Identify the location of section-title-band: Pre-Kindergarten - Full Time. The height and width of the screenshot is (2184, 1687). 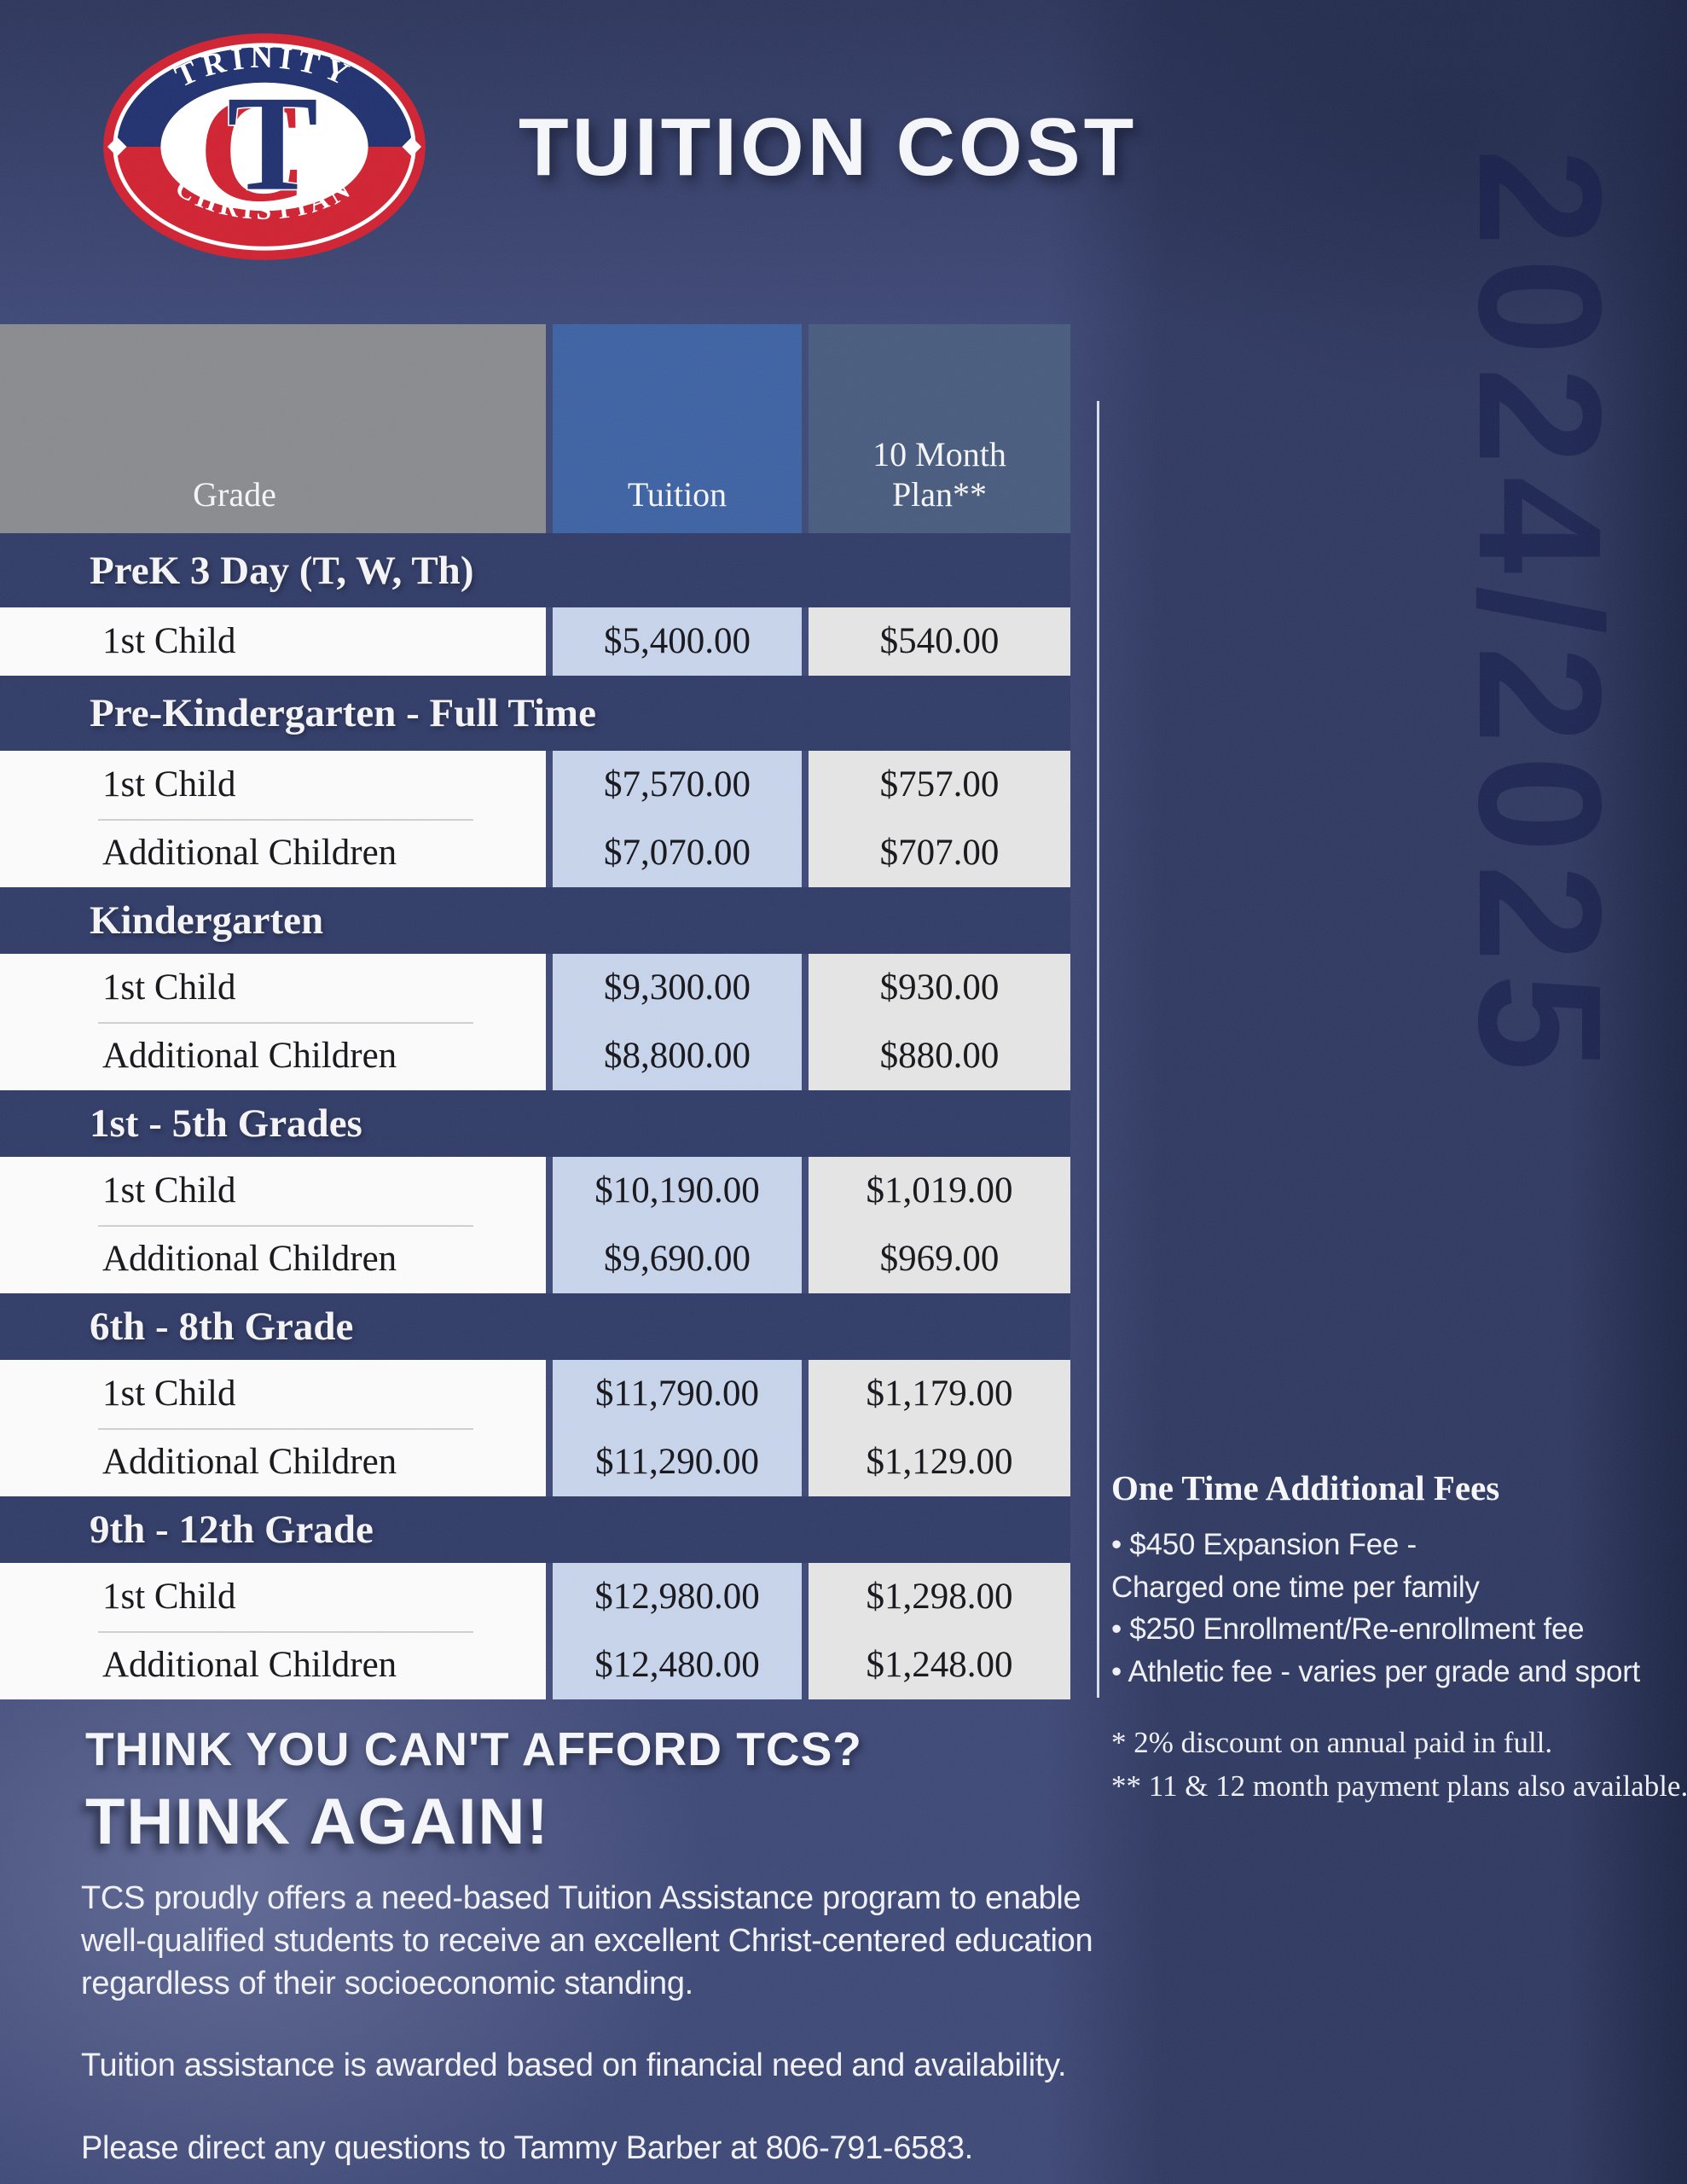
(535, 713).